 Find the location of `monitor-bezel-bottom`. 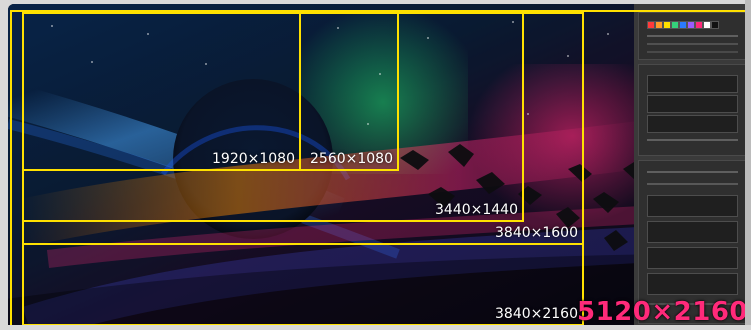

monitor-bezel-bottom is located at coordinates (375, 327).